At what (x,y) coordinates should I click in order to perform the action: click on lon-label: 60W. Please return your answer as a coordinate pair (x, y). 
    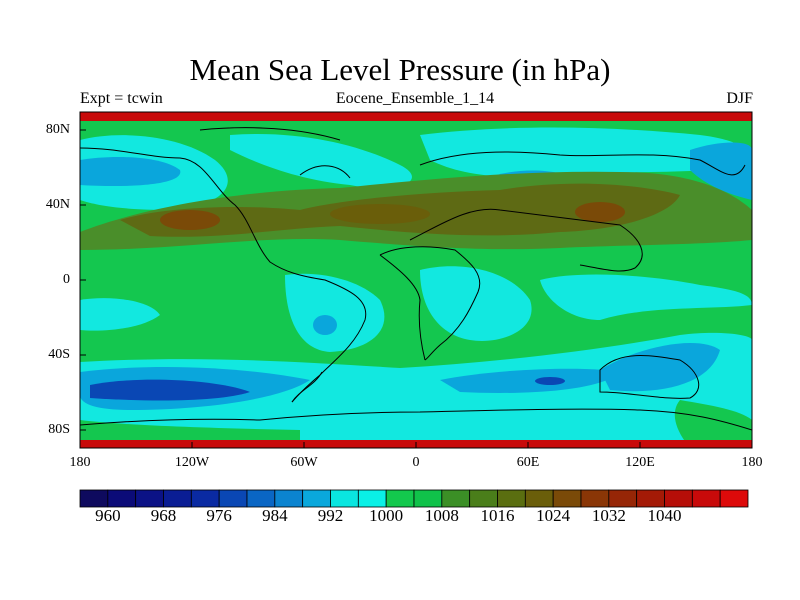
    Looking at the image, I should click on (304, 462).